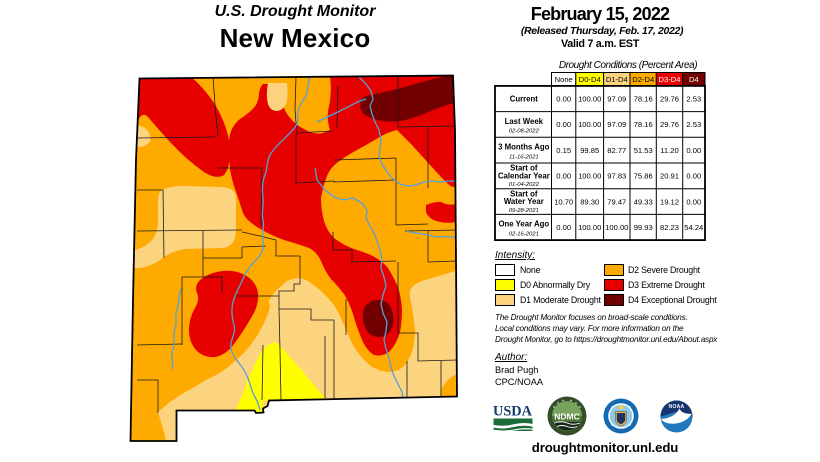 This screenshot has height=462, width=820. Describe the element at coordinates (524, 132) in the screenshot. I see `svg-text: 02-08-2022` at that location.